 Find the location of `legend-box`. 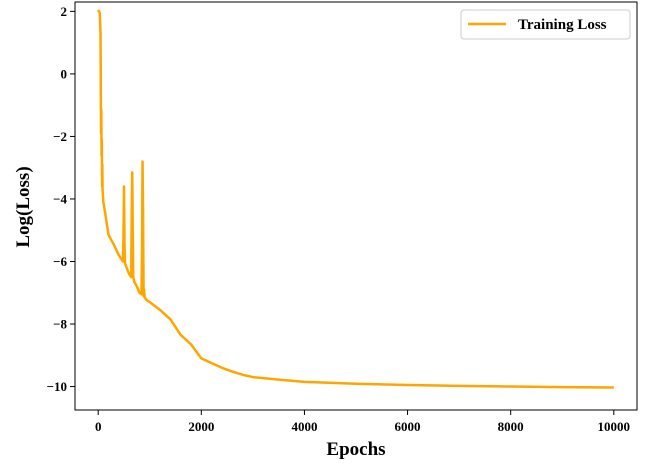

legend-box is located at coordinates (545, 24).